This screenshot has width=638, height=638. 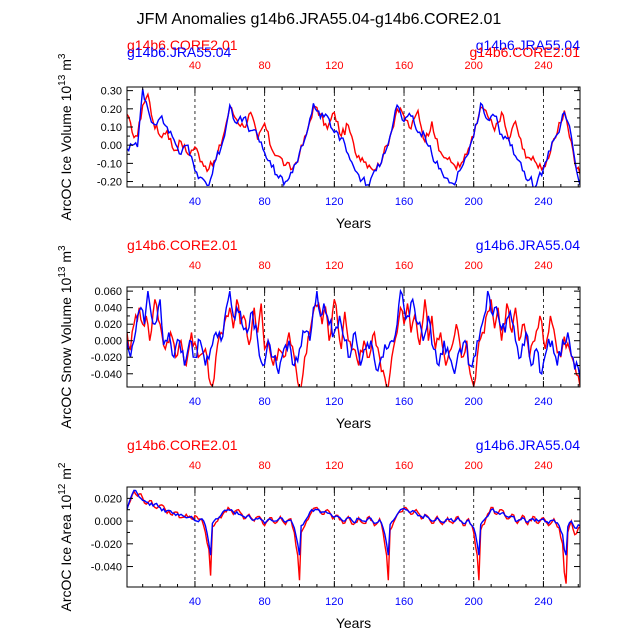 I want to click on y-axis-label-part: ArcOC Snow Volume 10, so click(x=66, y=352).